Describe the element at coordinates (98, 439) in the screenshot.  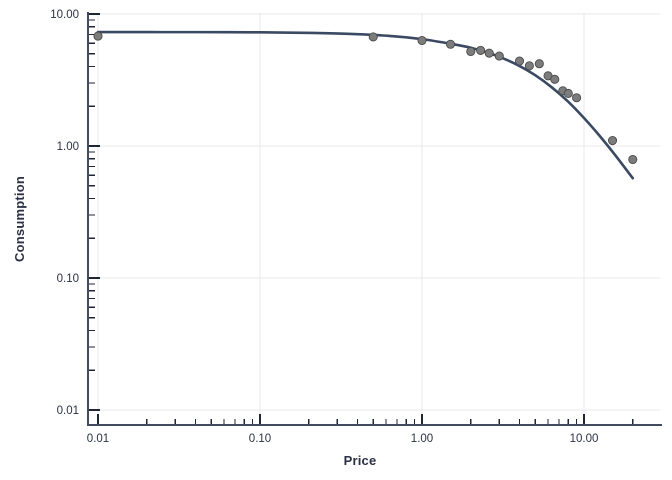
I see `x-tick-label: 0.01` at that location.